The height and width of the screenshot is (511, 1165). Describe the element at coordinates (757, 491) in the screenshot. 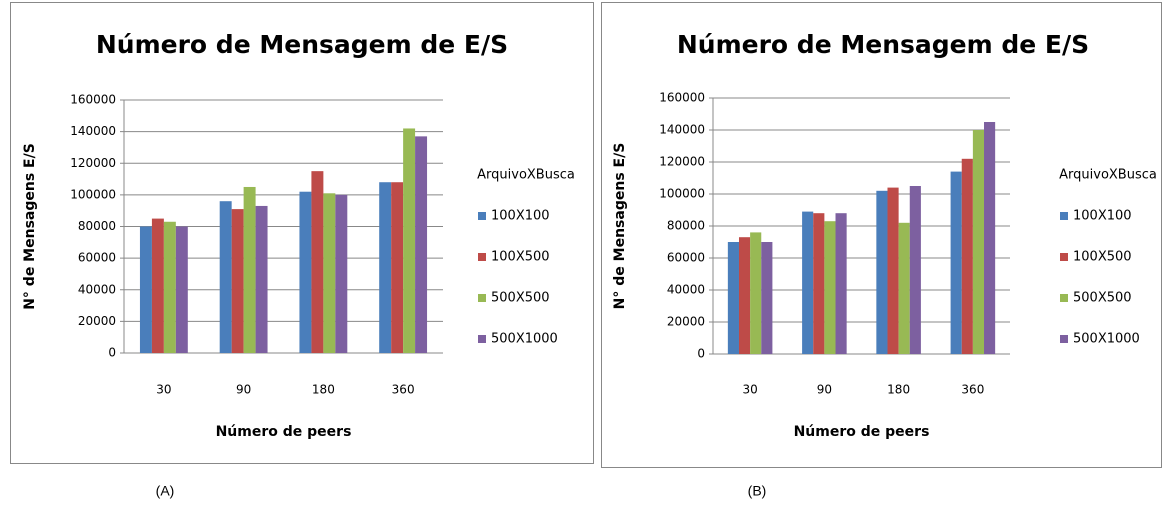

I see `caption: (B)` at that location.